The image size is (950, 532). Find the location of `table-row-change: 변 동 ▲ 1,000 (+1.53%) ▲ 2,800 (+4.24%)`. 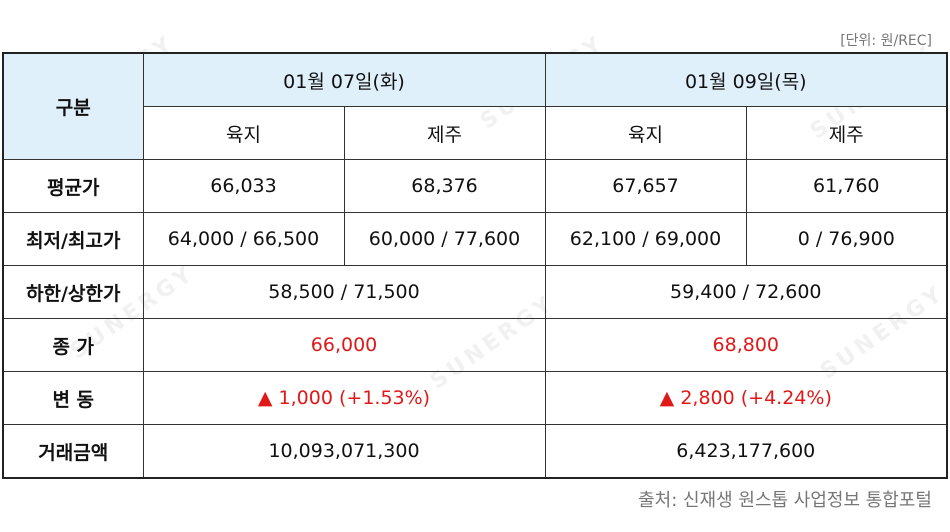

table-row-change: 변 동 ▲ 1,000 (+1.53%) ▲ 2,800 (+4.24%) is located at coordinates (475, 398).